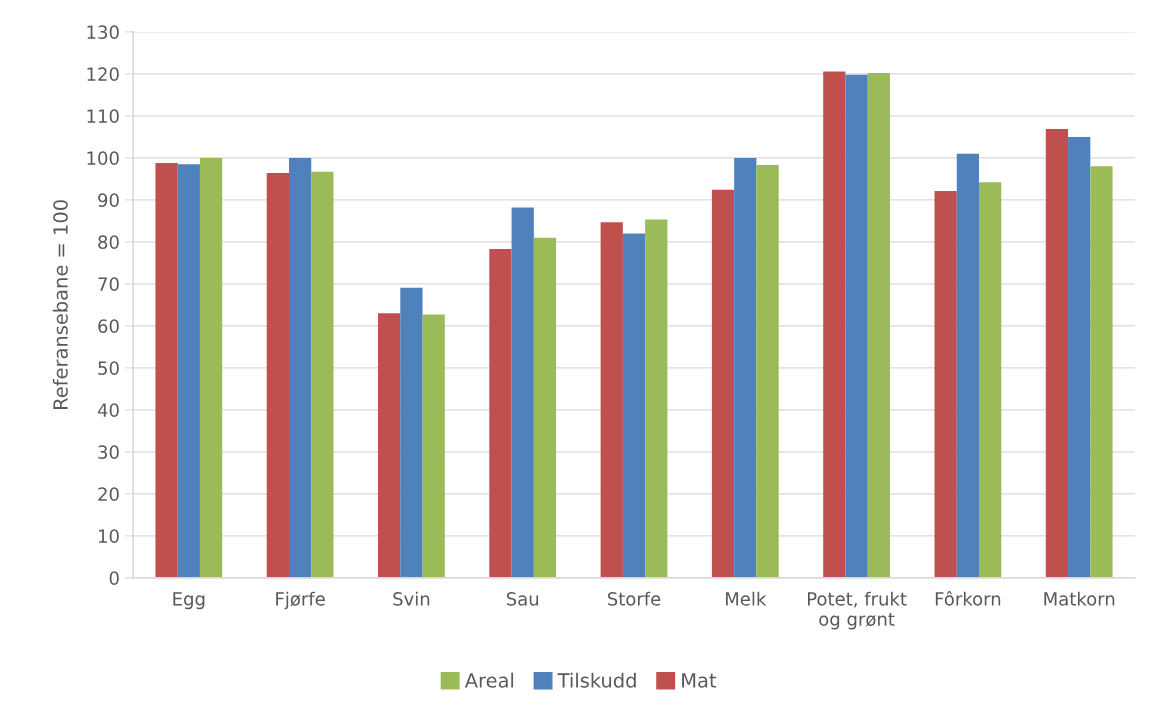 The width and height of the screenshot is (1158, 709). Describe the element at coordinates (108, 452) in the screenshot. I see `y-tick-label: 30` at that location.